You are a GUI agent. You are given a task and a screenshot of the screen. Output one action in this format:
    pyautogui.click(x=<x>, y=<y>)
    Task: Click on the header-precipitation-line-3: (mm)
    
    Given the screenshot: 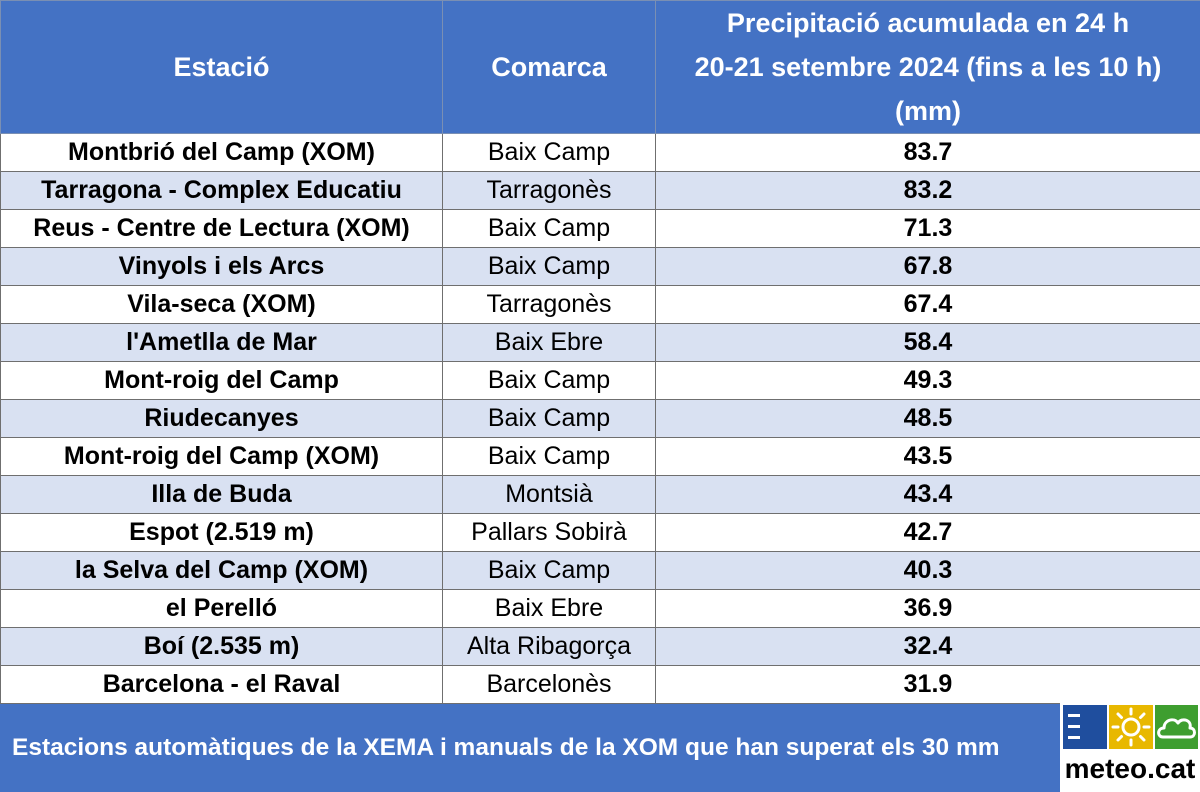 What is the action you would take?
    pyautogui.click(x=928, y=111)
    